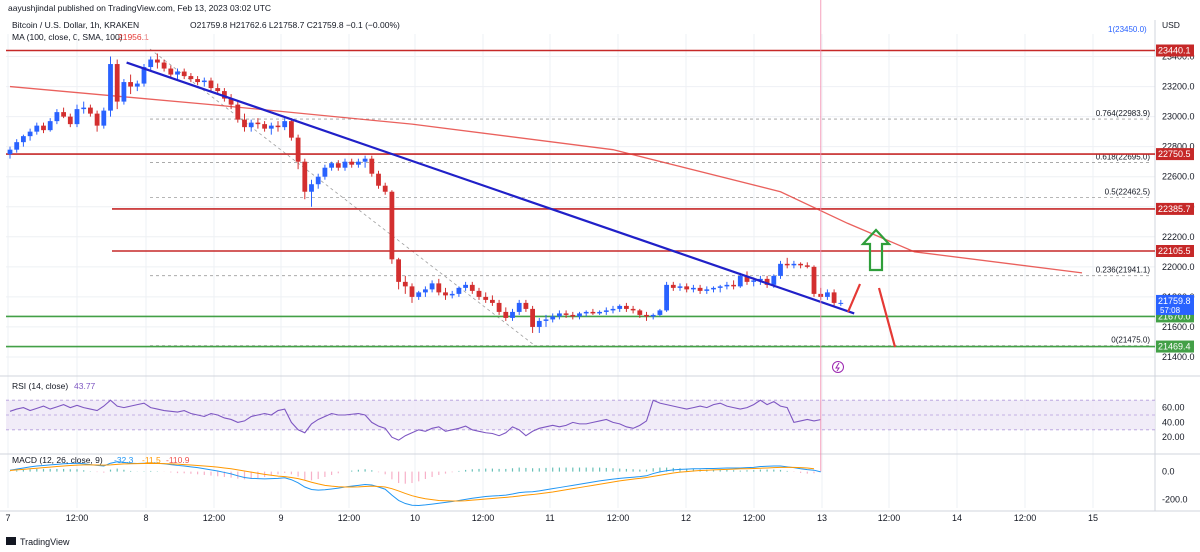 This screenshot has width=1200, height=552. Describe the element at coordinates (151, 460) in the screenshot. I see `macd-legend-value: -11.5` at that location.